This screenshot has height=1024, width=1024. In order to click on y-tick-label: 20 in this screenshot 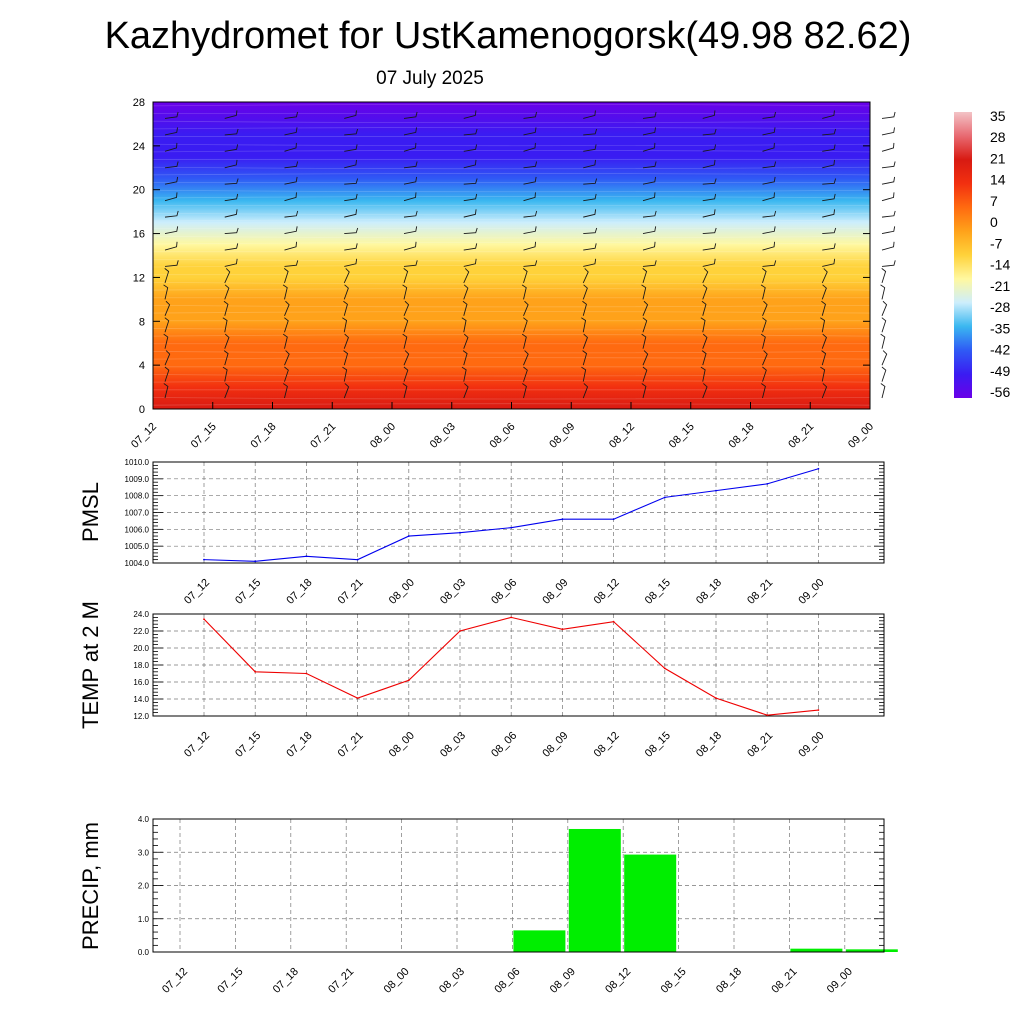, I will do `click(139, 191)`.